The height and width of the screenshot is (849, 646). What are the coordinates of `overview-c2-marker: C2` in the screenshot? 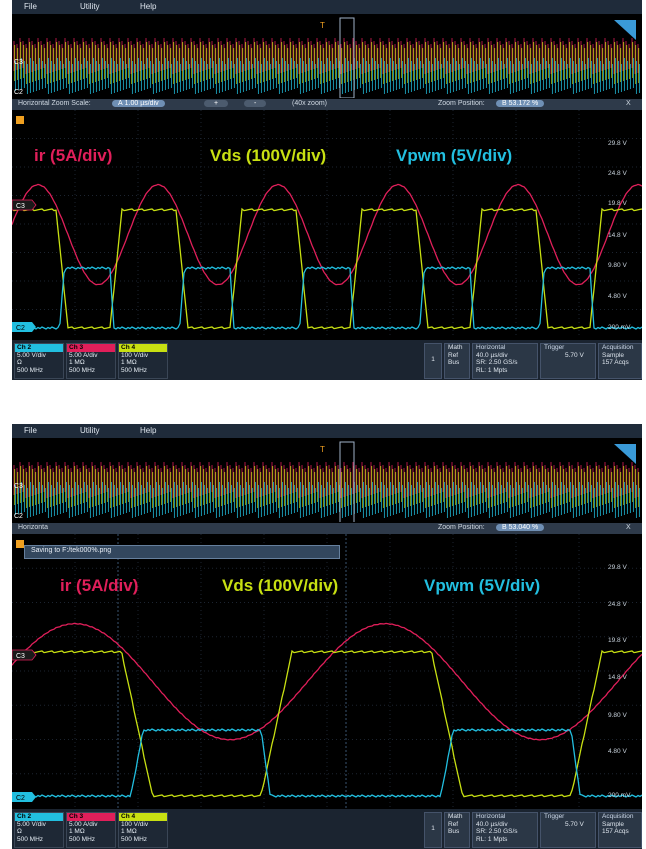 It's located at (18, 92).